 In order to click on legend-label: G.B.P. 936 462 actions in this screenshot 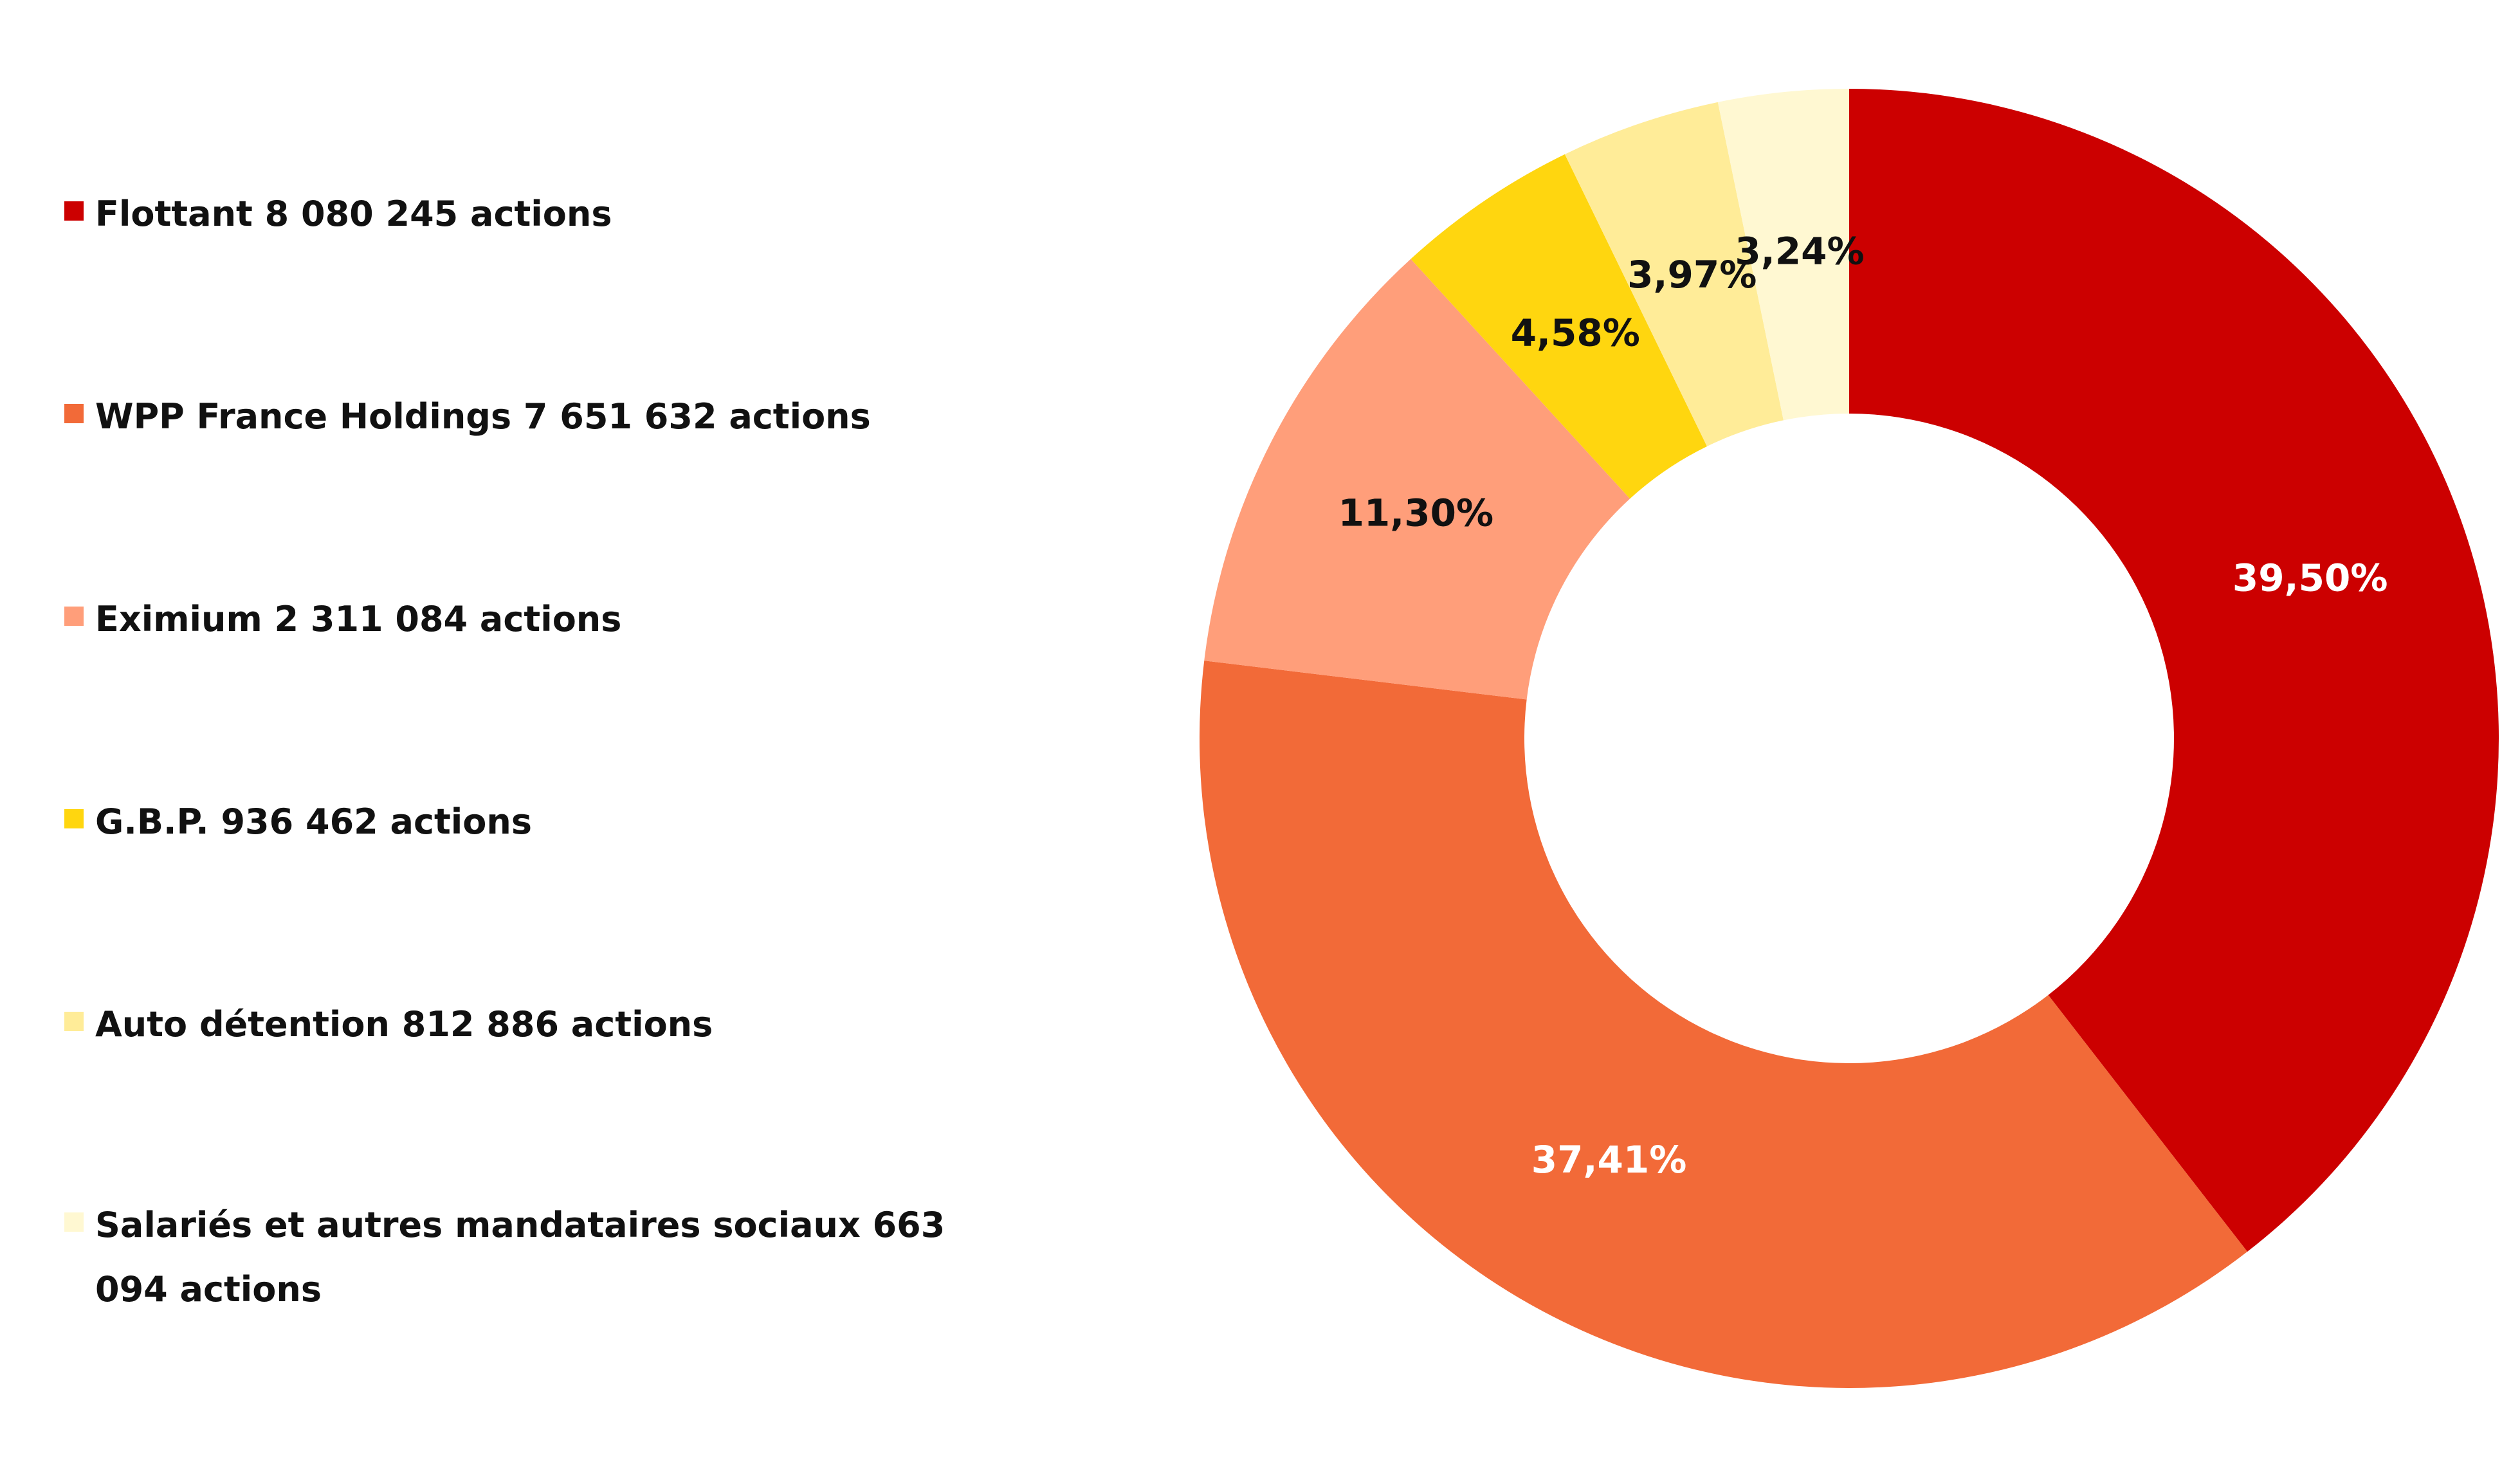, I will do `click(313, 821)`.